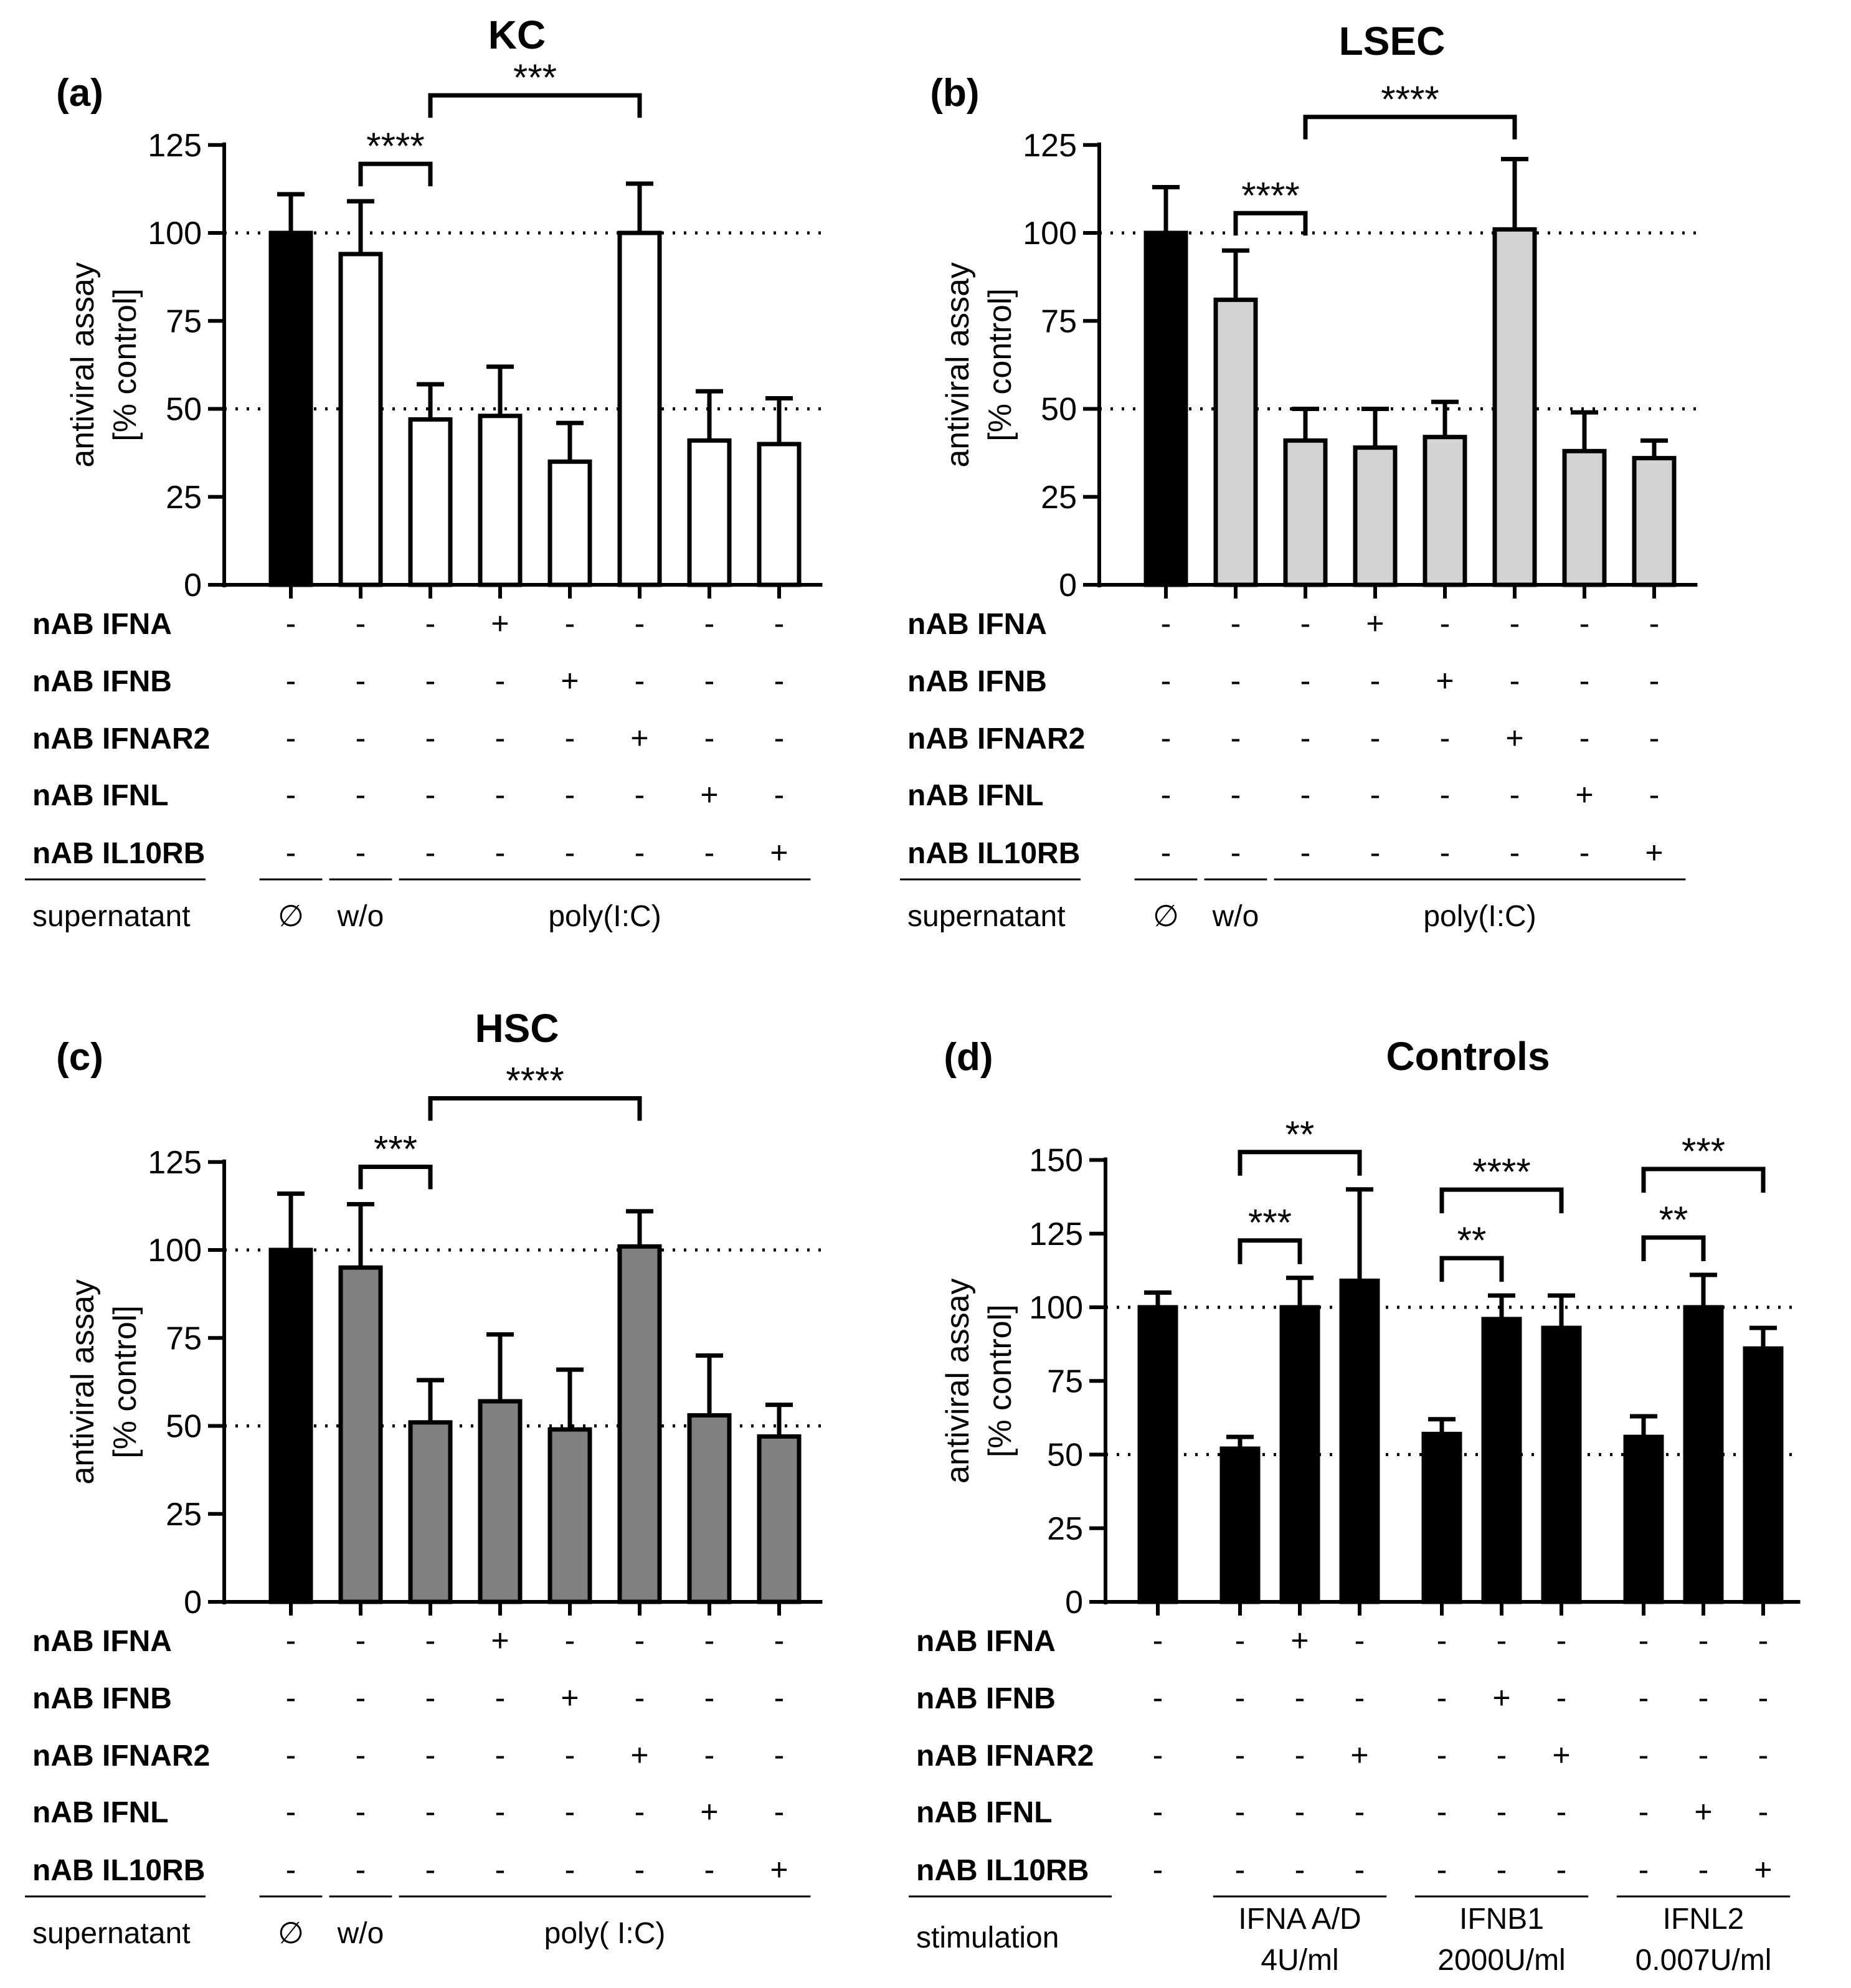 The image size is (1851, 1988). What do you see at coordinates (125, 1382) in the screenshot?
I see `y-axis-label-unit: [% control]` at bounding box center [125, 1382].